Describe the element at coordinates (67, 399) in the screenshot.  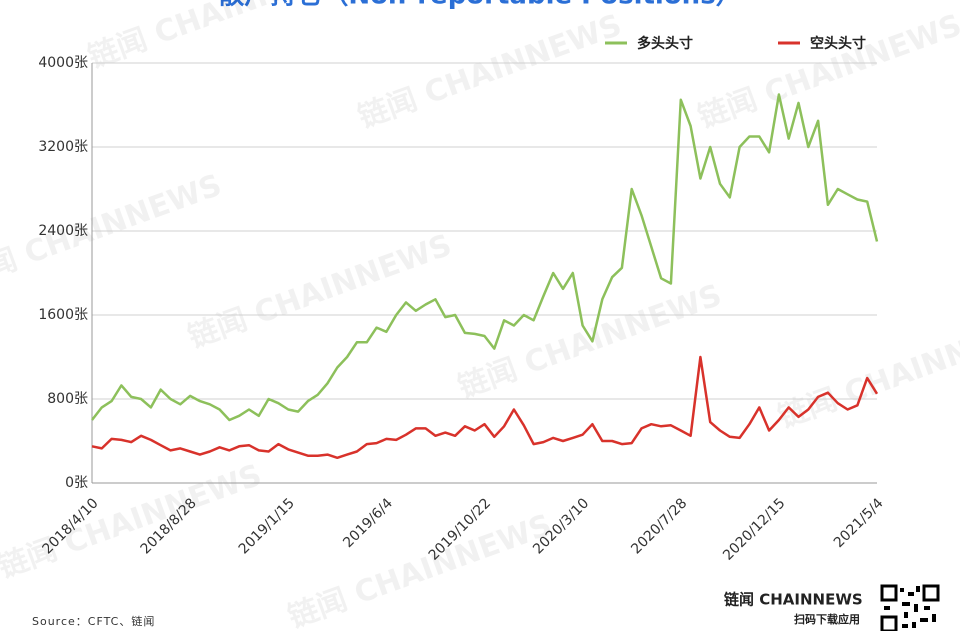
I see `y-tick-label: 800张` at that location.